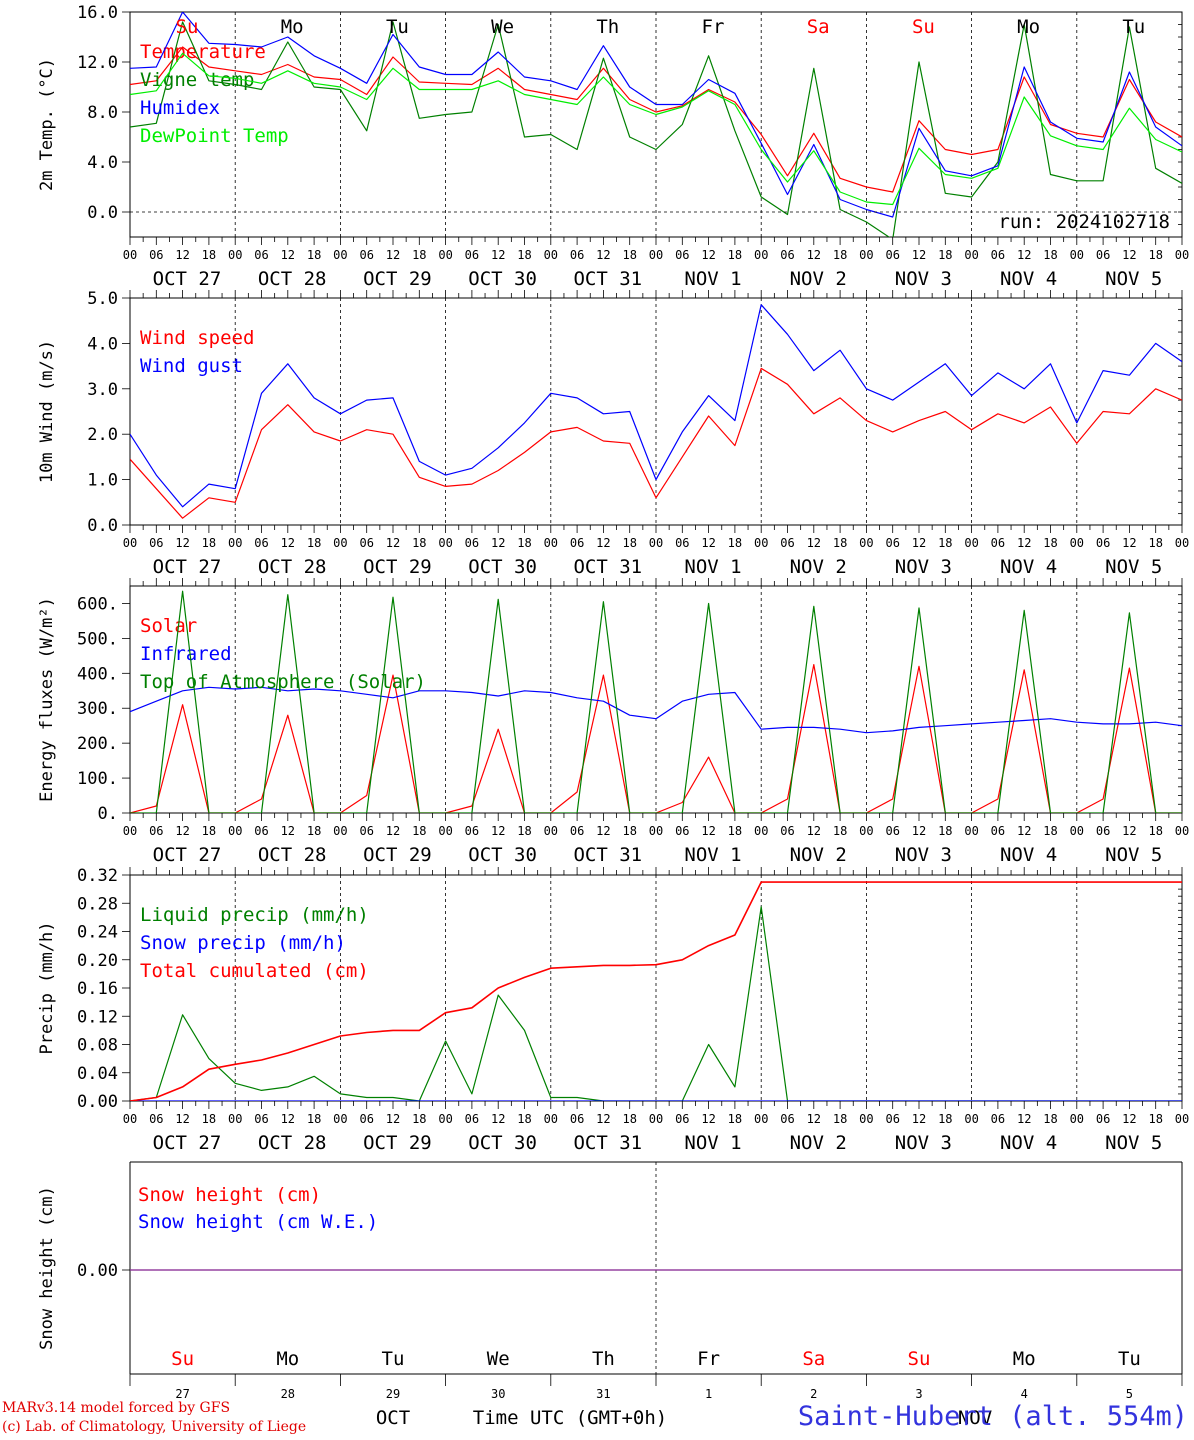  I want to click on y-axis-label: 2m Temp. (°C), so click(47, 124).